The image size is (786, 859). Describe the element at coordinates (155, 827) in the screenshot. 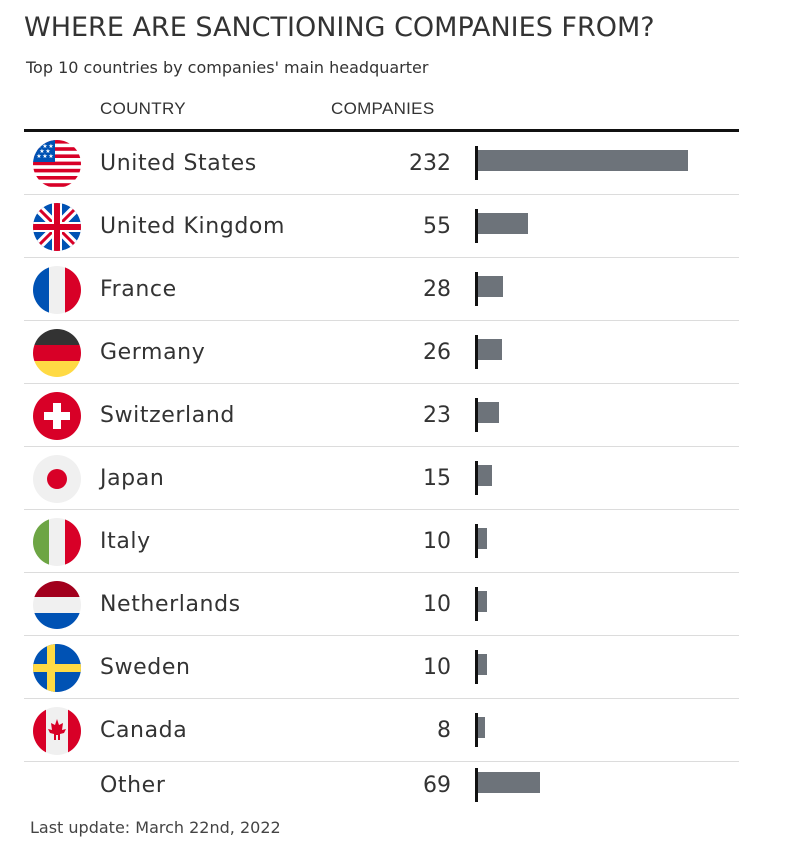

I see `last-update-note: Last update: March 22nd, 2022` at that location.